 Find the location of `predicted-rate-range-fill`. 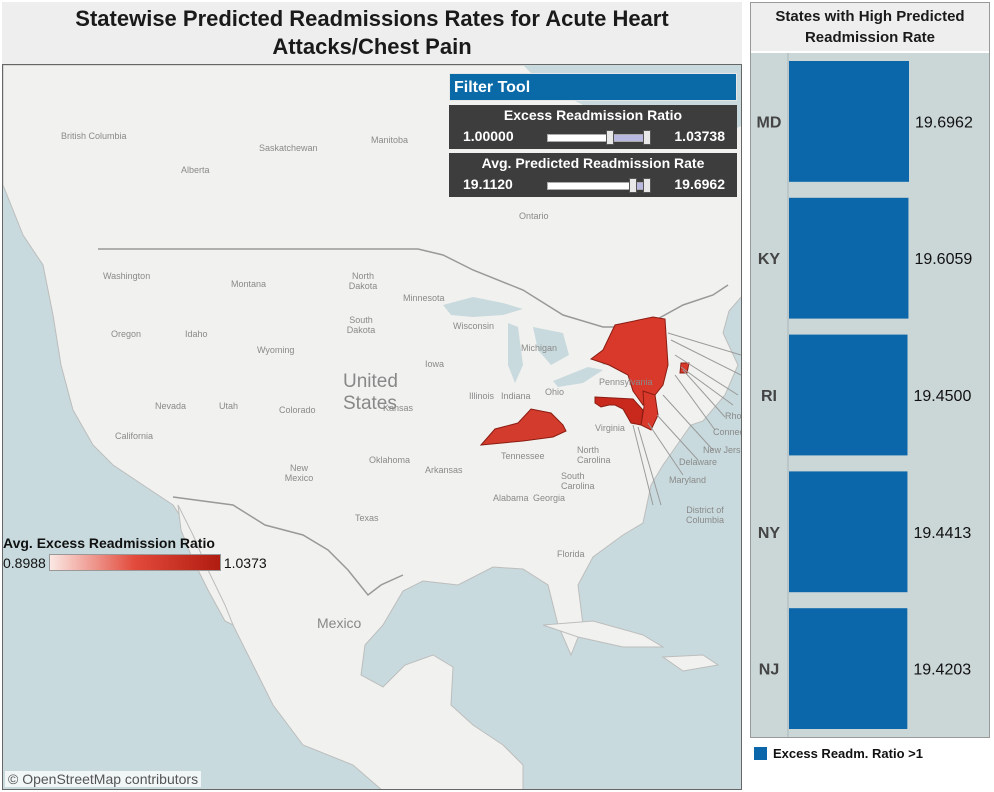

predicted-rate-range-fill is located at coordinates (640, 186).